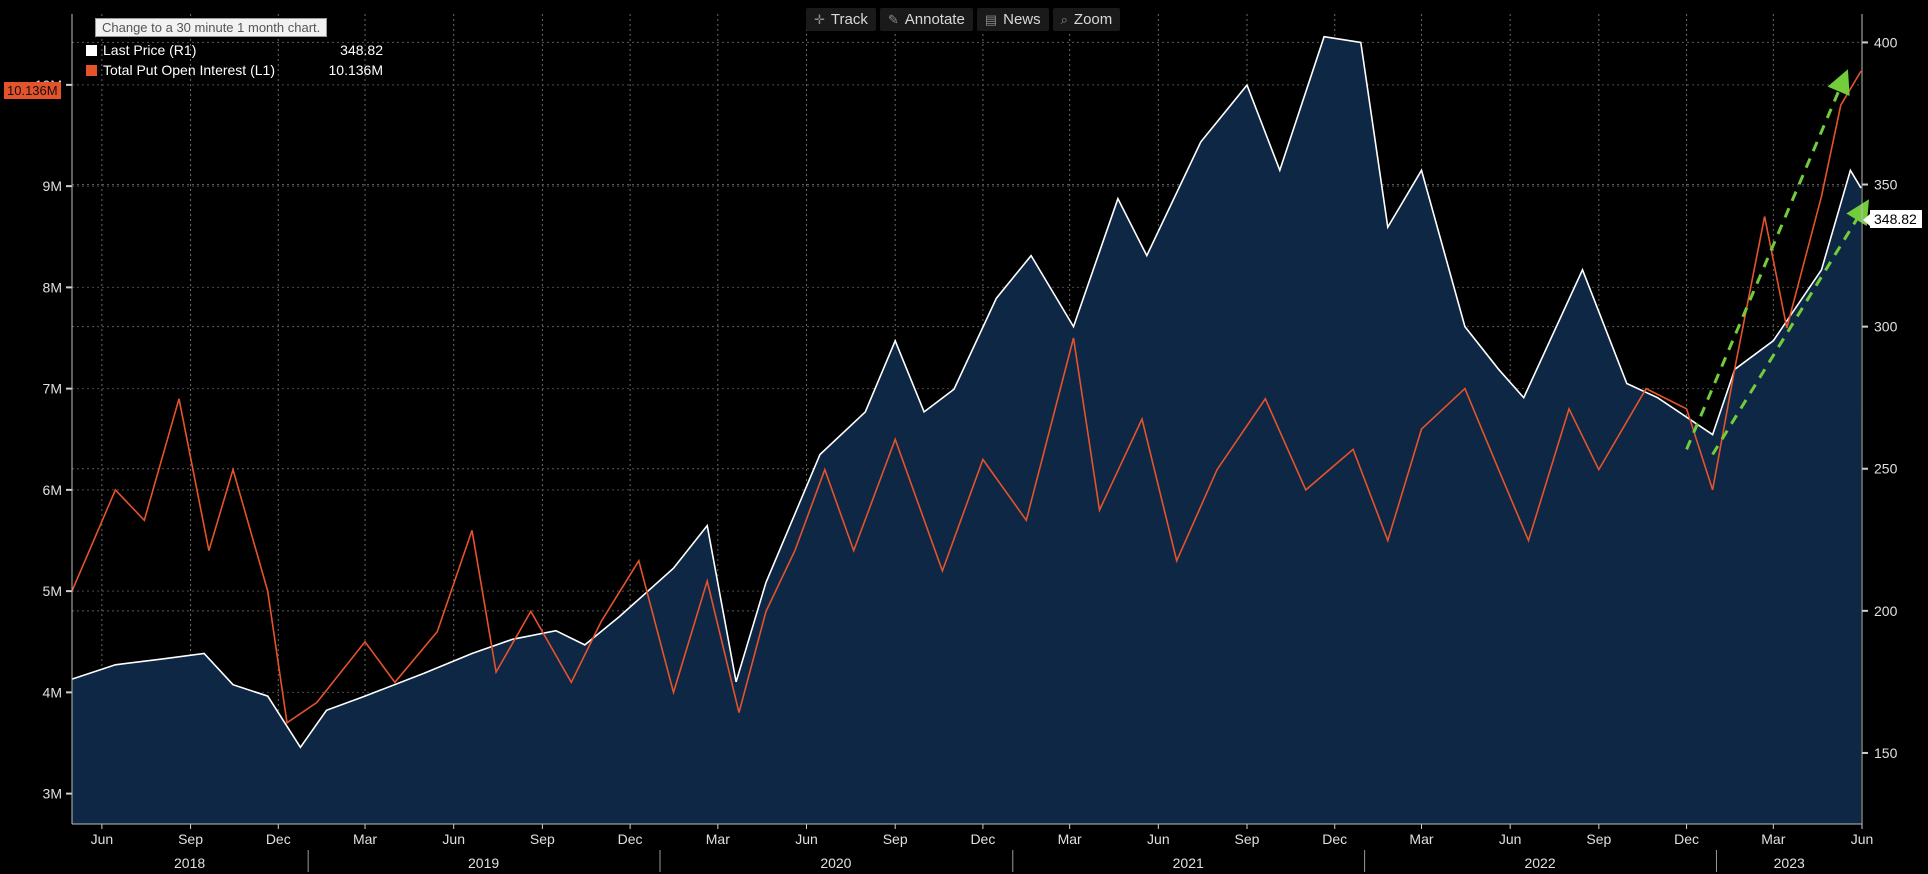  Describe the element at coordinates (1886, 469) in the screenshot. I see `y-right-tick-label: 250` at that location.